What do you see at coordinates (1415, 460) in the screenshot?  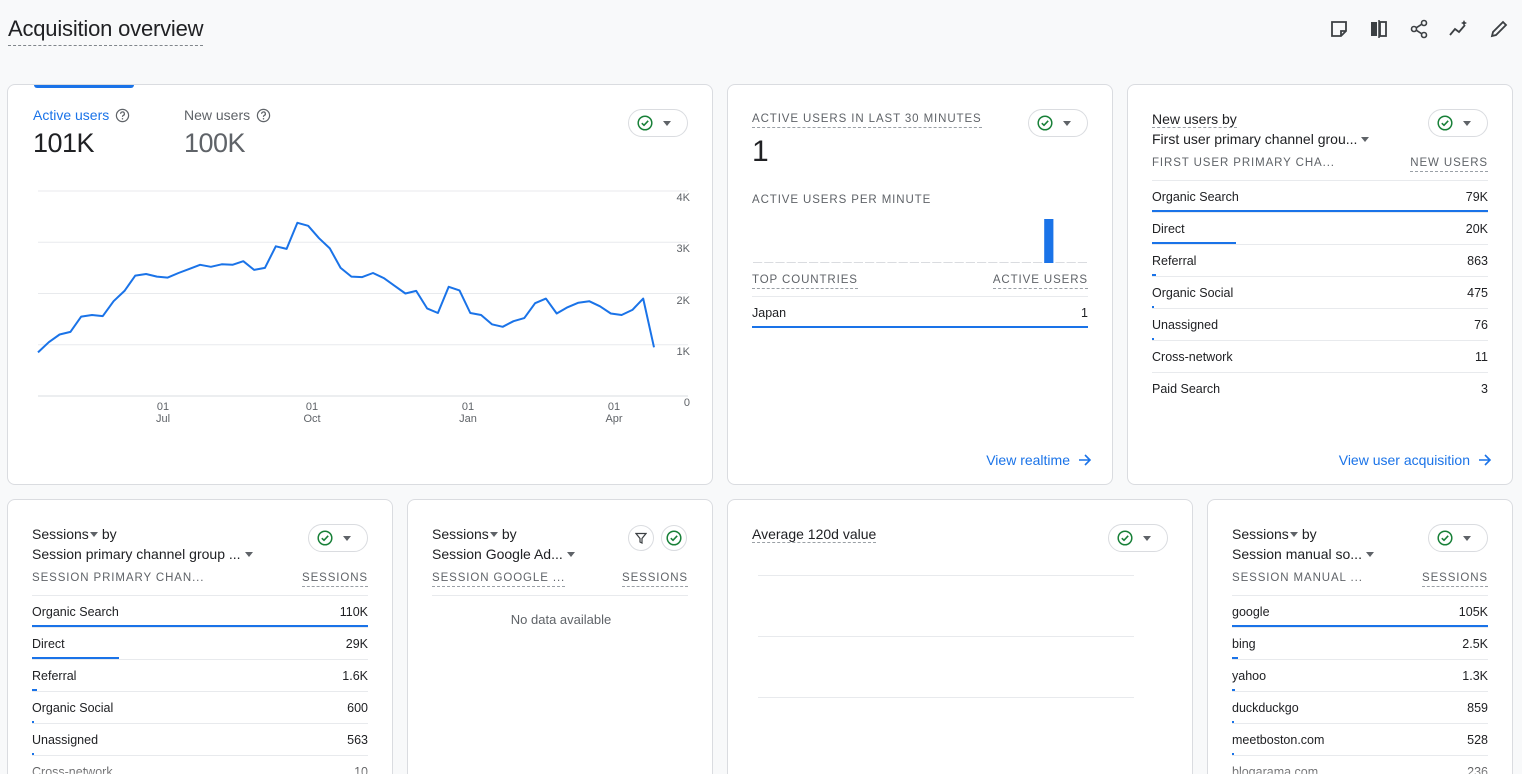 I see `view-user-acquisition-link: View user acquisition` at bounding box center [1415, 460].